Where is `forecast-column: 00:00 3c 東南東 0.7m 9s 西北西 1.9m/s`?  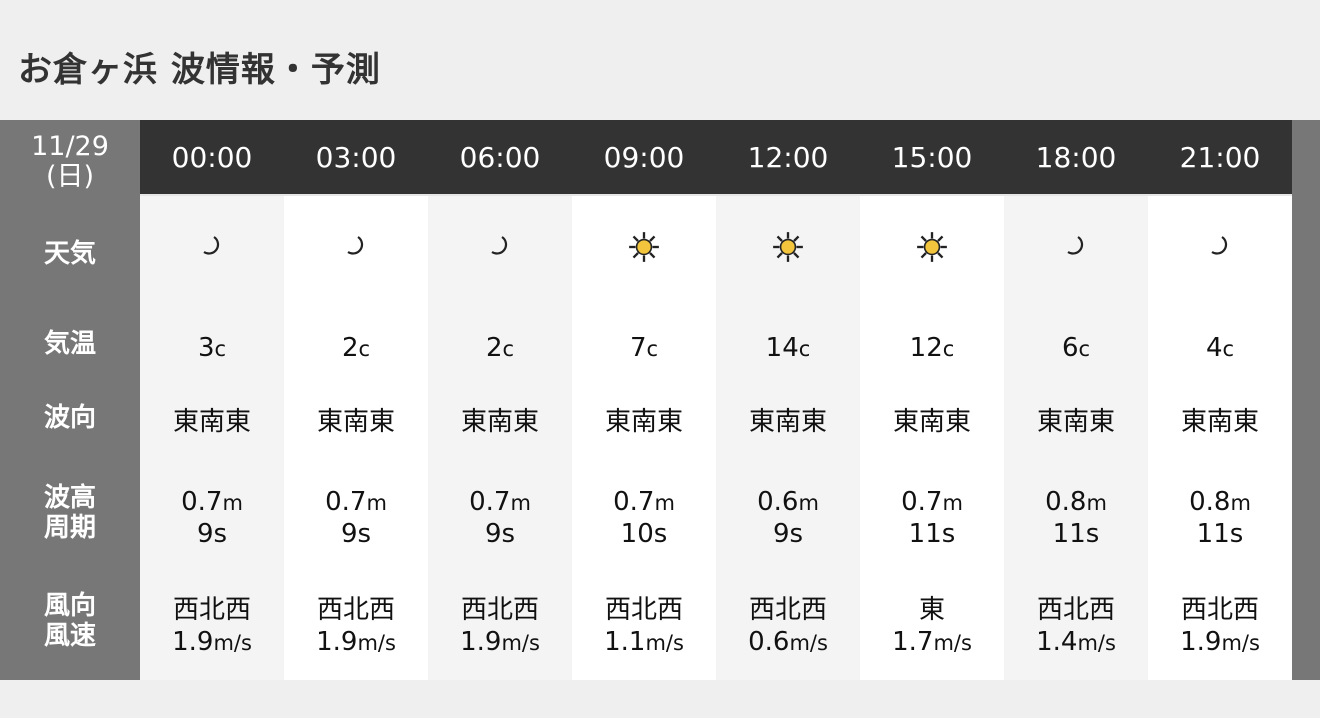
forecast-column: 00:00 3c 東南東 0.7m 9s 西北西 1.9m/s is located at coordinates (212, 400).